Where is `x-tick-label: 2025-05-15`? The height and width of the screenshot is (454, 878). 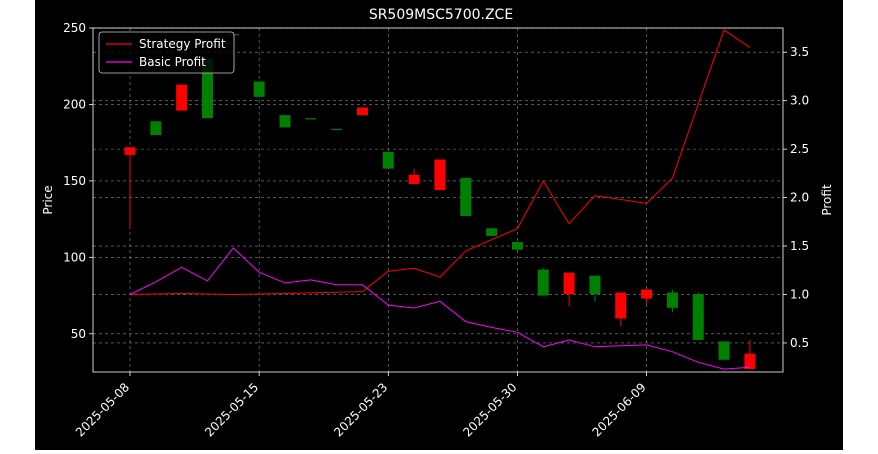
x-tick-label: 2025-05-15 is located at coordinates (231, 409).